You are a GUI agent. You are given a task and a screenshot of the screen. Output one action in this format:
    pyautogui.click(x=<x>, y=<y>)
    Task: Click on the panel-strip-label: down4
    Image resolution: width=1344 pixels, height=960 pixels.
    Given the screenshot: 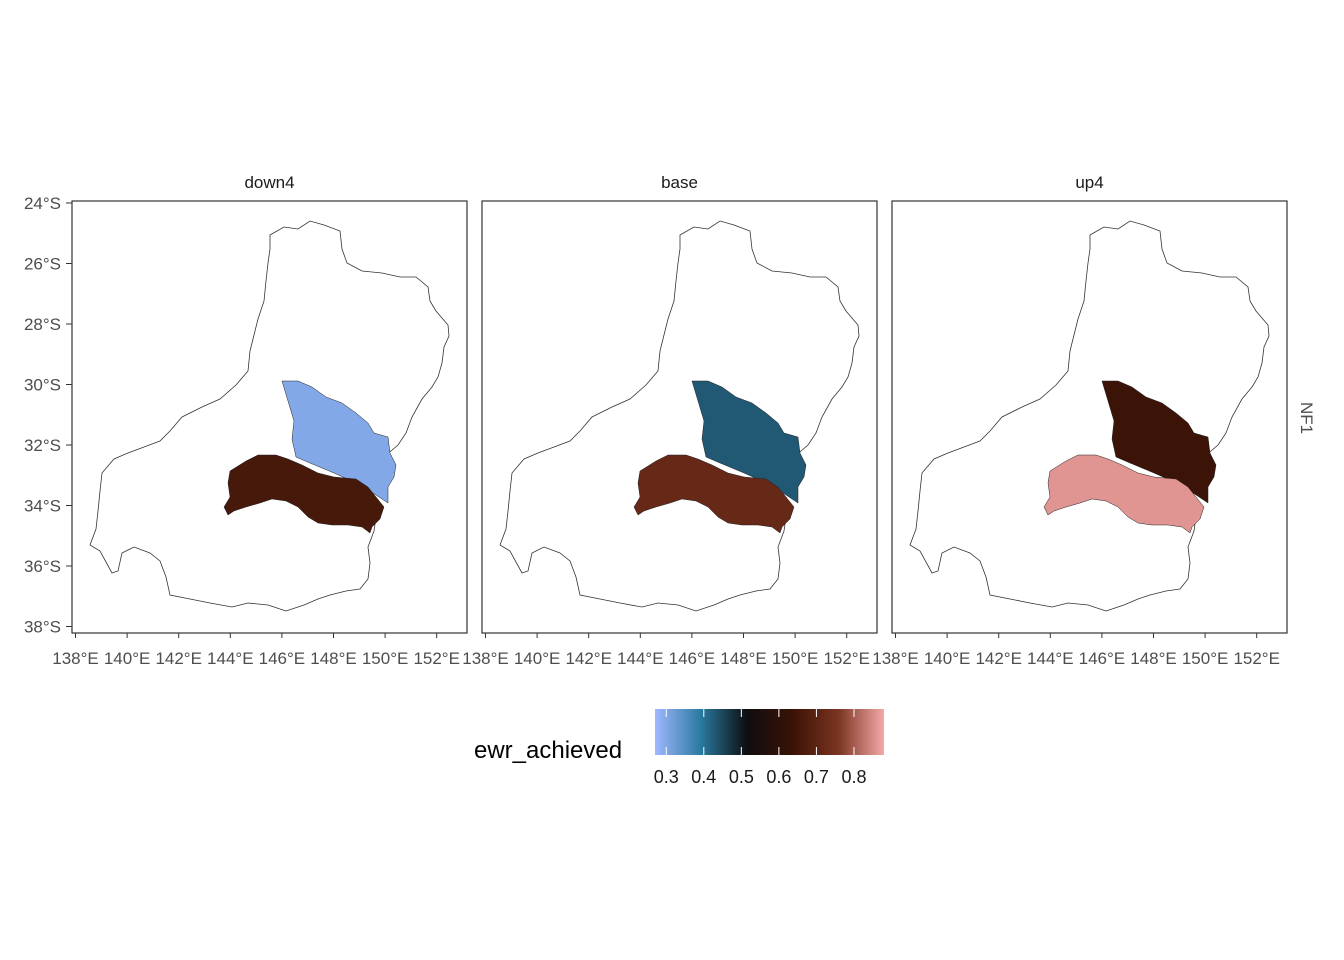 What is the action you would take?
    pyautogui.click(x=269, y=182)
    